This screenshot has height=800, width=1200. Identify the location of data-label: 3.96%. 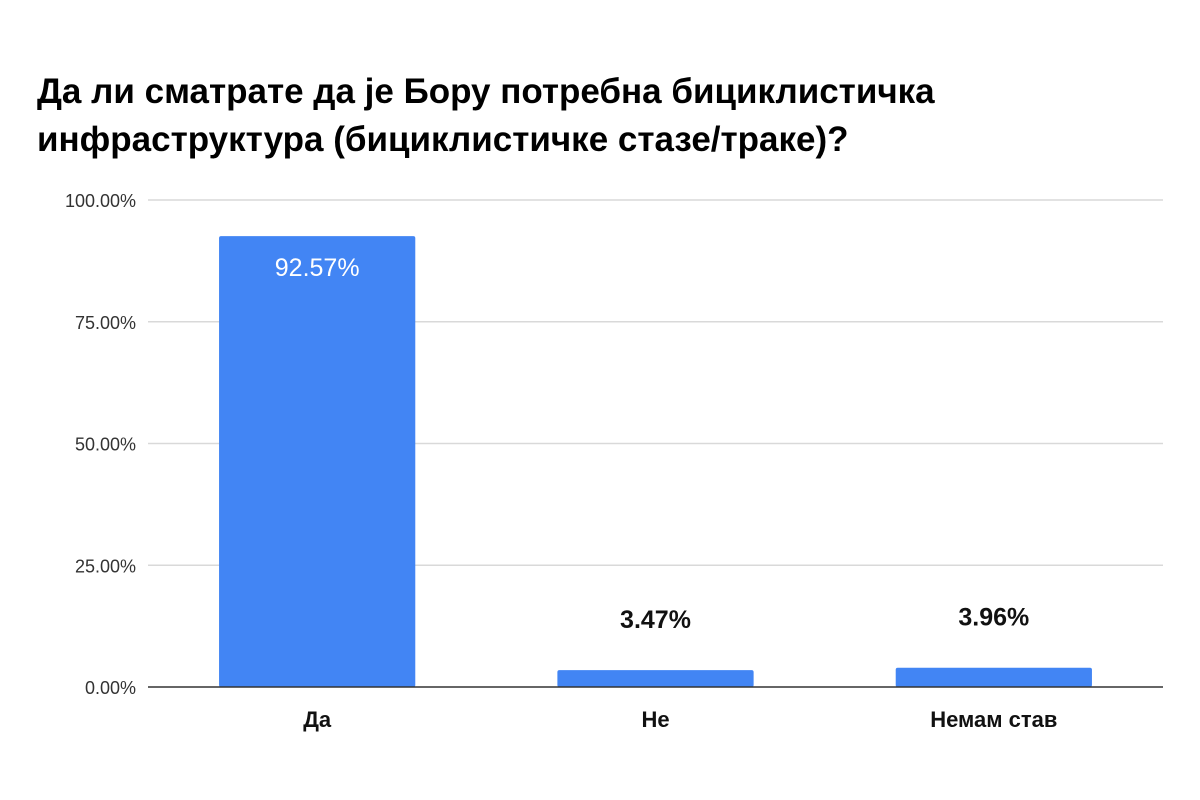
(993, 618).